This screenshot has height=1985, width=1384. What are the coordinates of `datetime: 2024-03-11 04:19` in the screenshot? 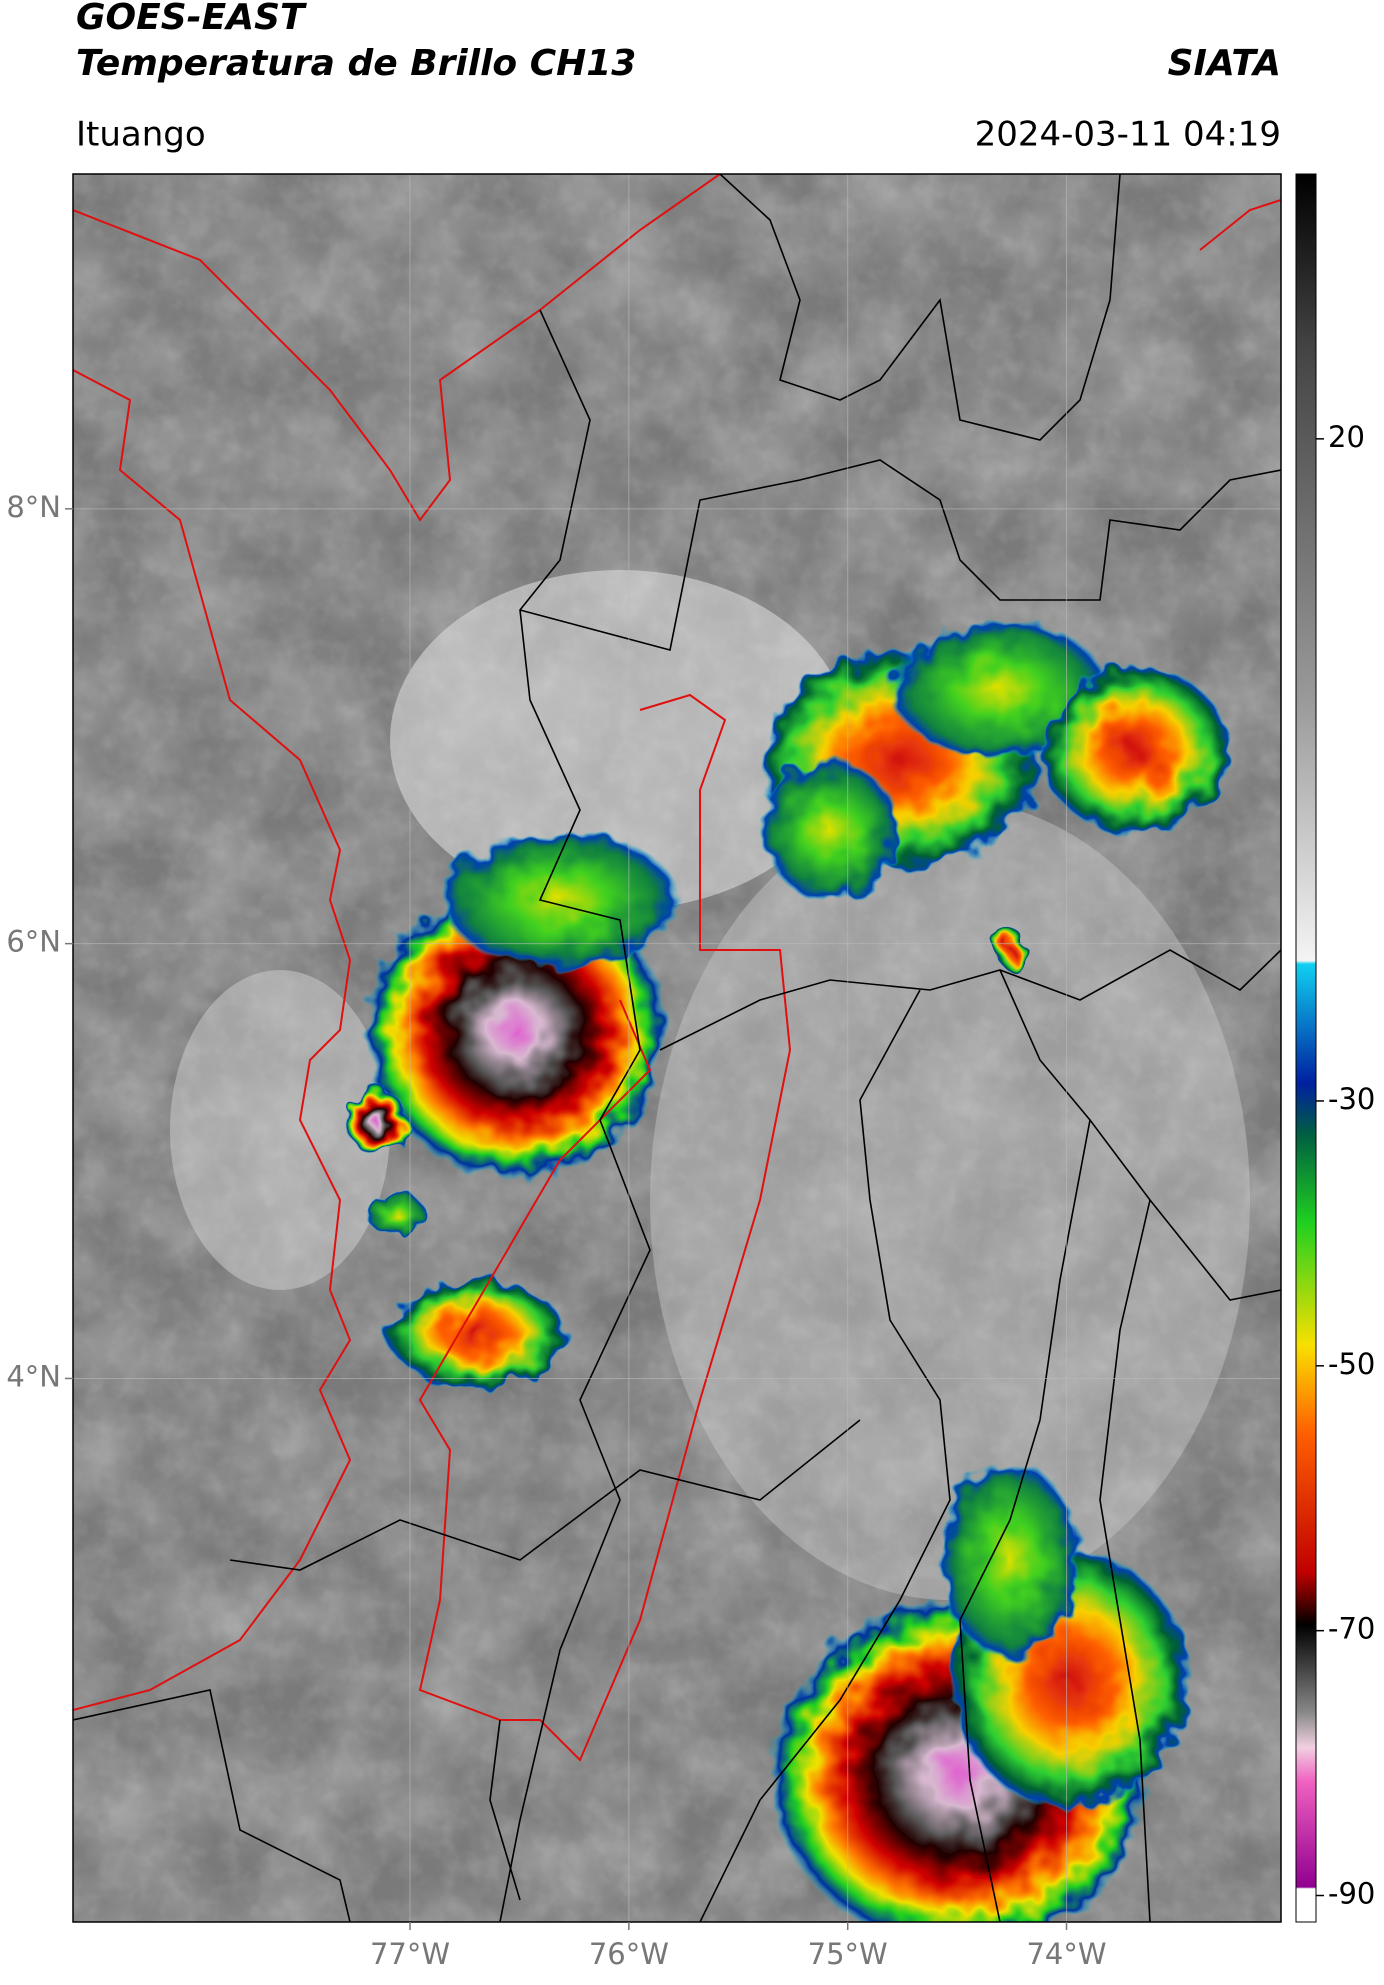 It's located at (1128, 135).